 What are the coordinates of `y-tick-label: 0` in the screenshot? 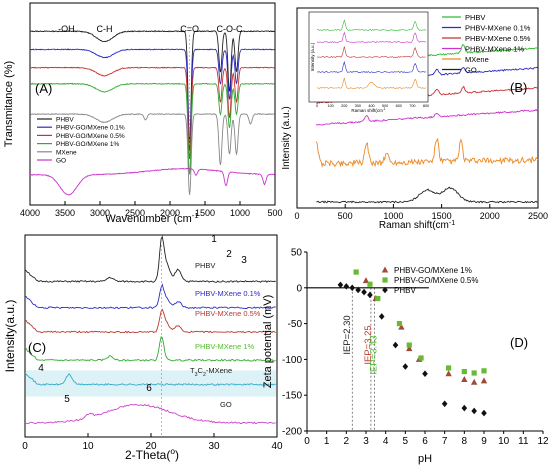 It's located at (299, 288).